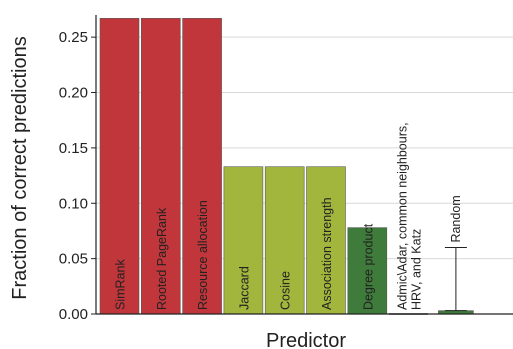 This screenshot has width=513, height=349. I want to click on bar-label: SimRank, so click(121, 284).